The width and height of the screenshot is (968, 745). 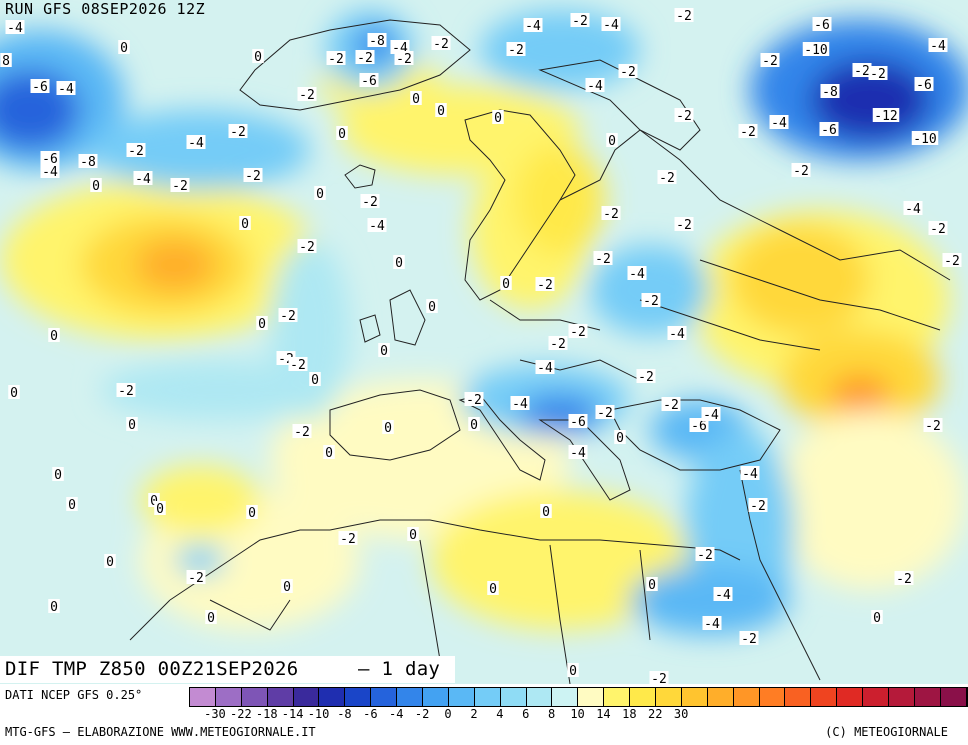 I want to click on color-scale-tick-label: 10, so click(x=577, y=714).